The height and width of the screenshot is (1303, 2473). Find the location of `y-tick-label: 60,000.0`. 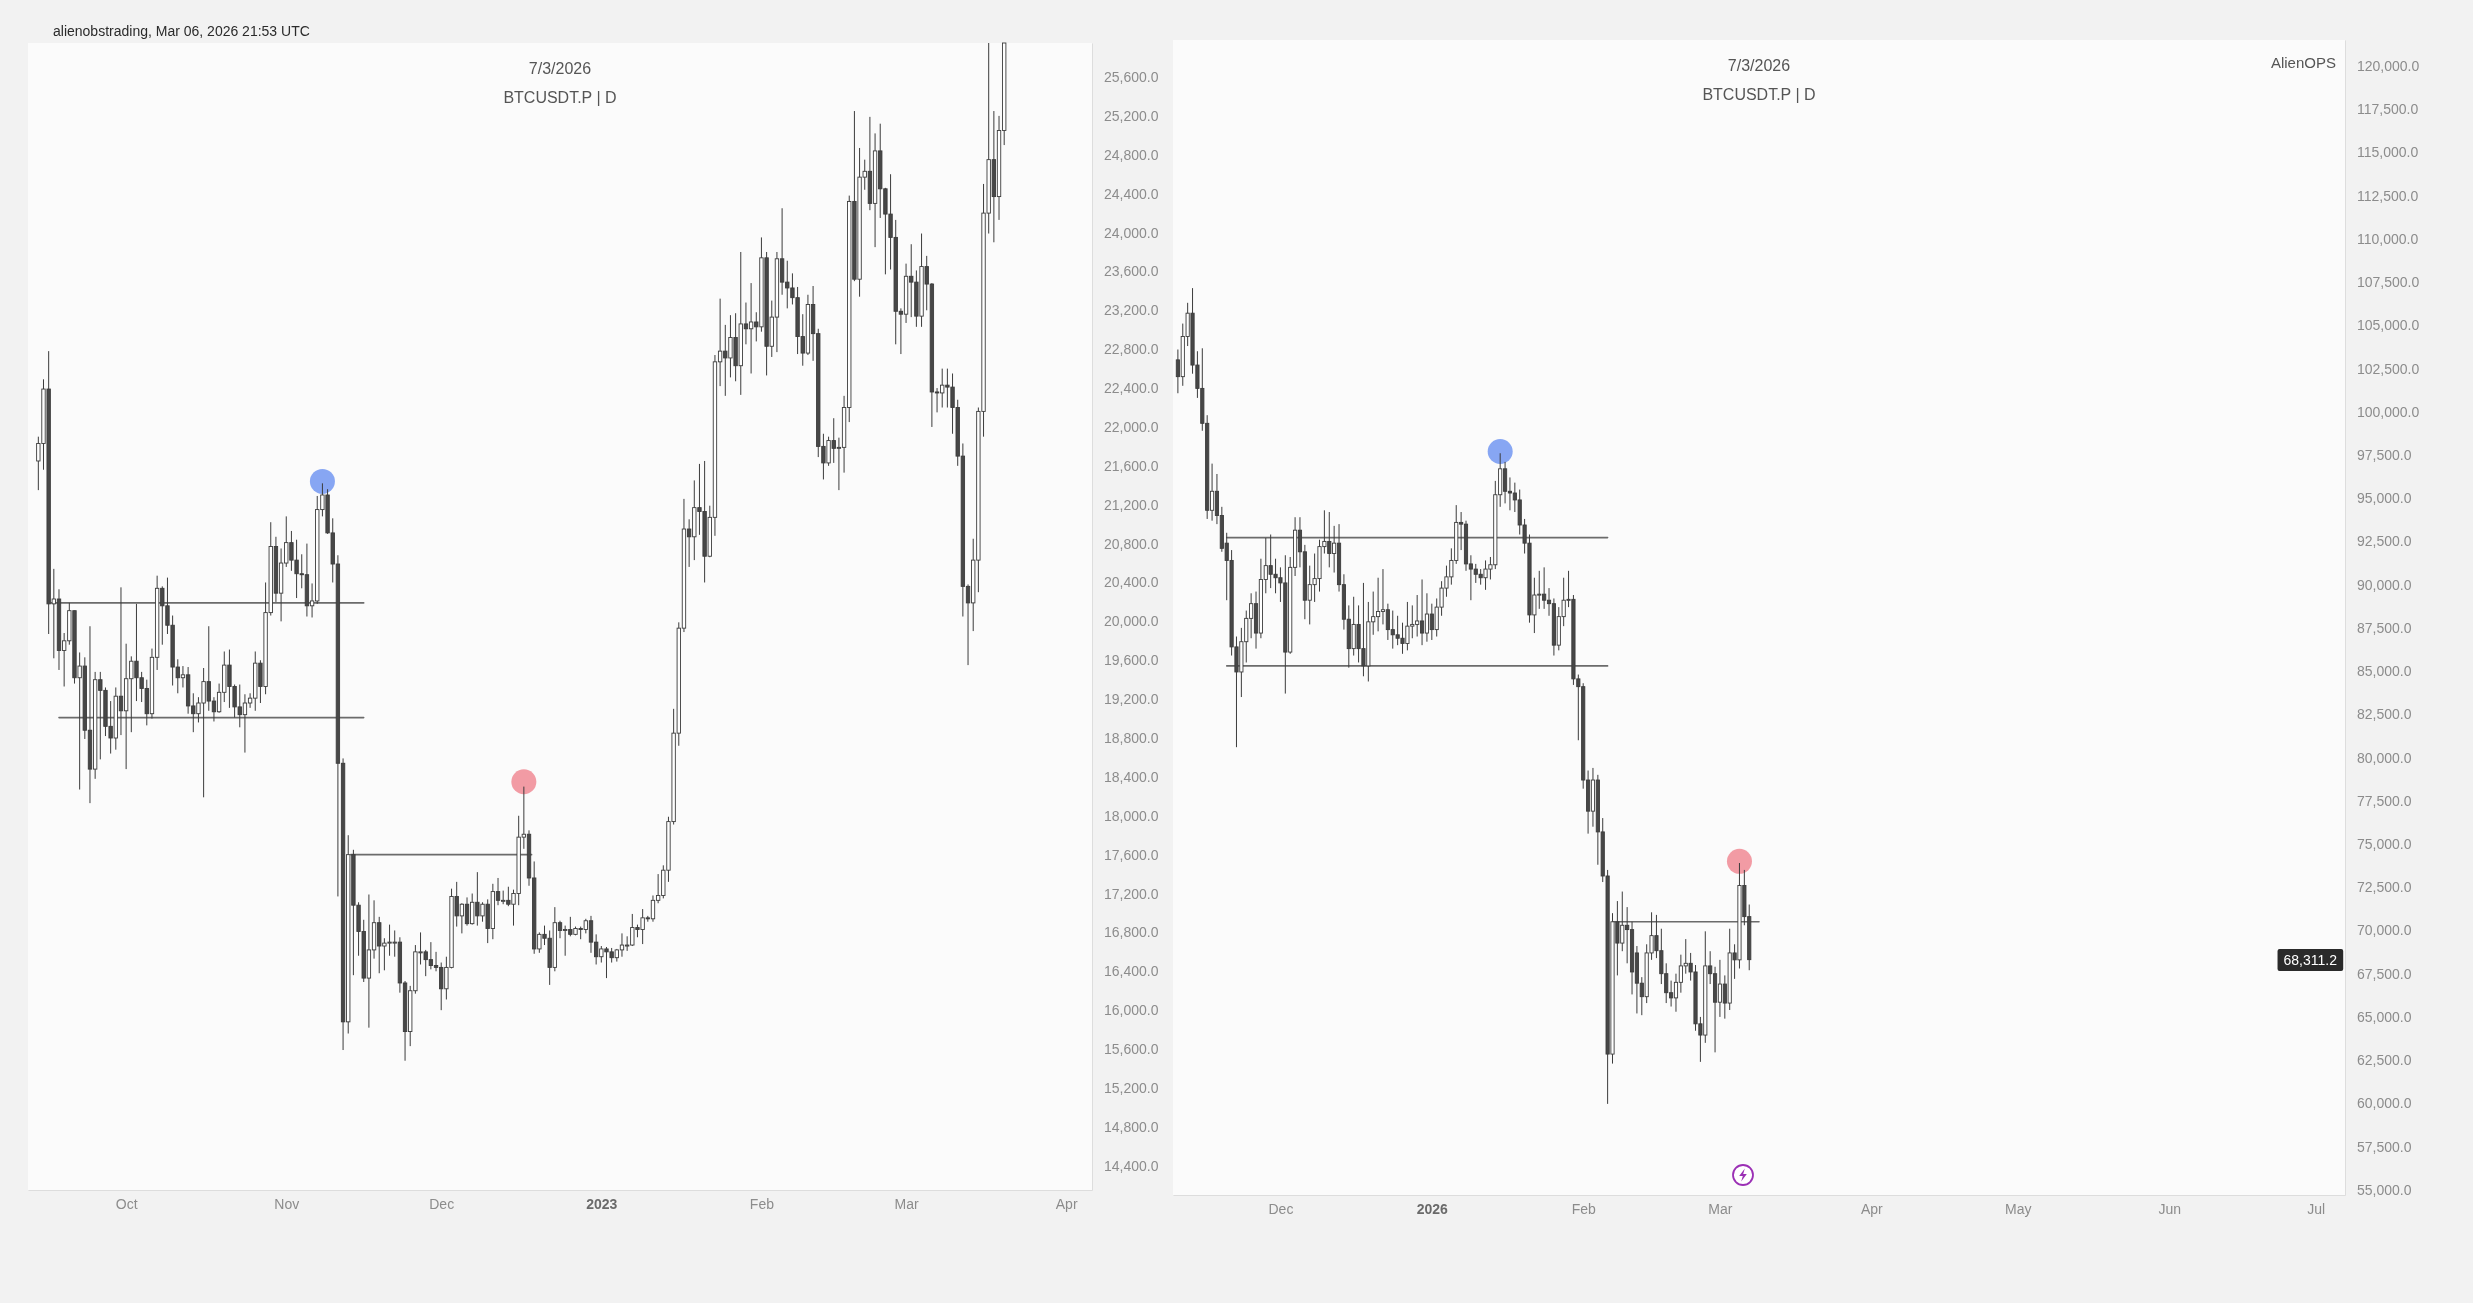

y-tick-label: 60,000.0 is located at coordinates (2384, 1103).